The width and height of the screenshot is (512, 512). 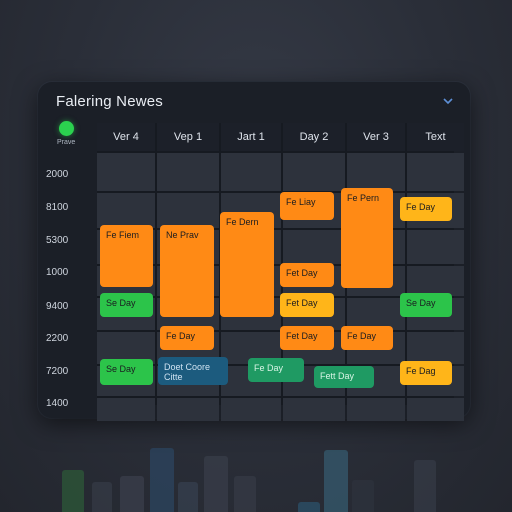 I want to click on column-header: Vep 1, so click(x=188, y=137).